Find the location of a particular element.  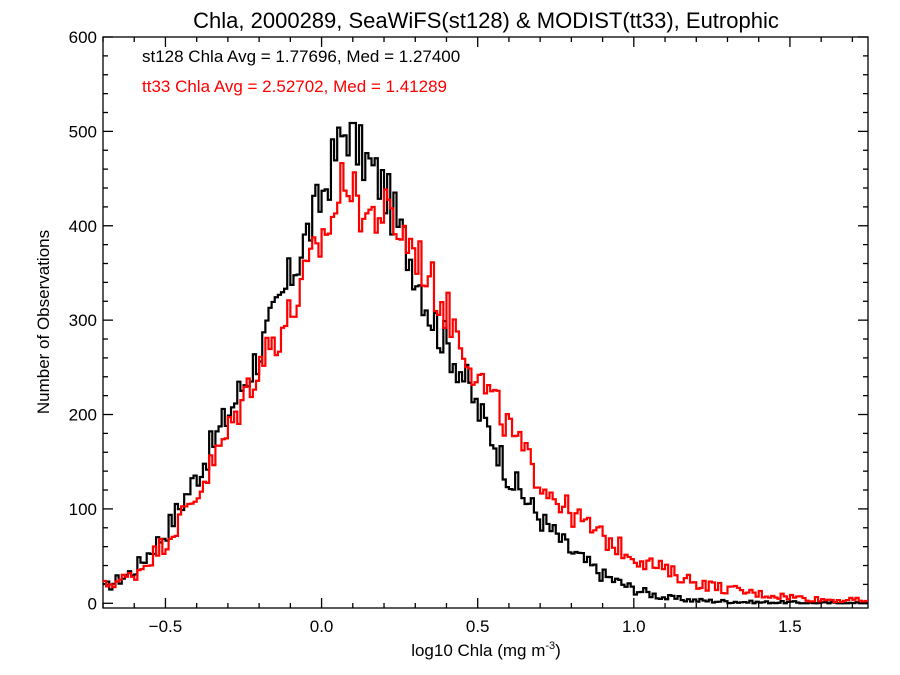

y-axis-label: Number of Observations is located at coordinates (43, 322).